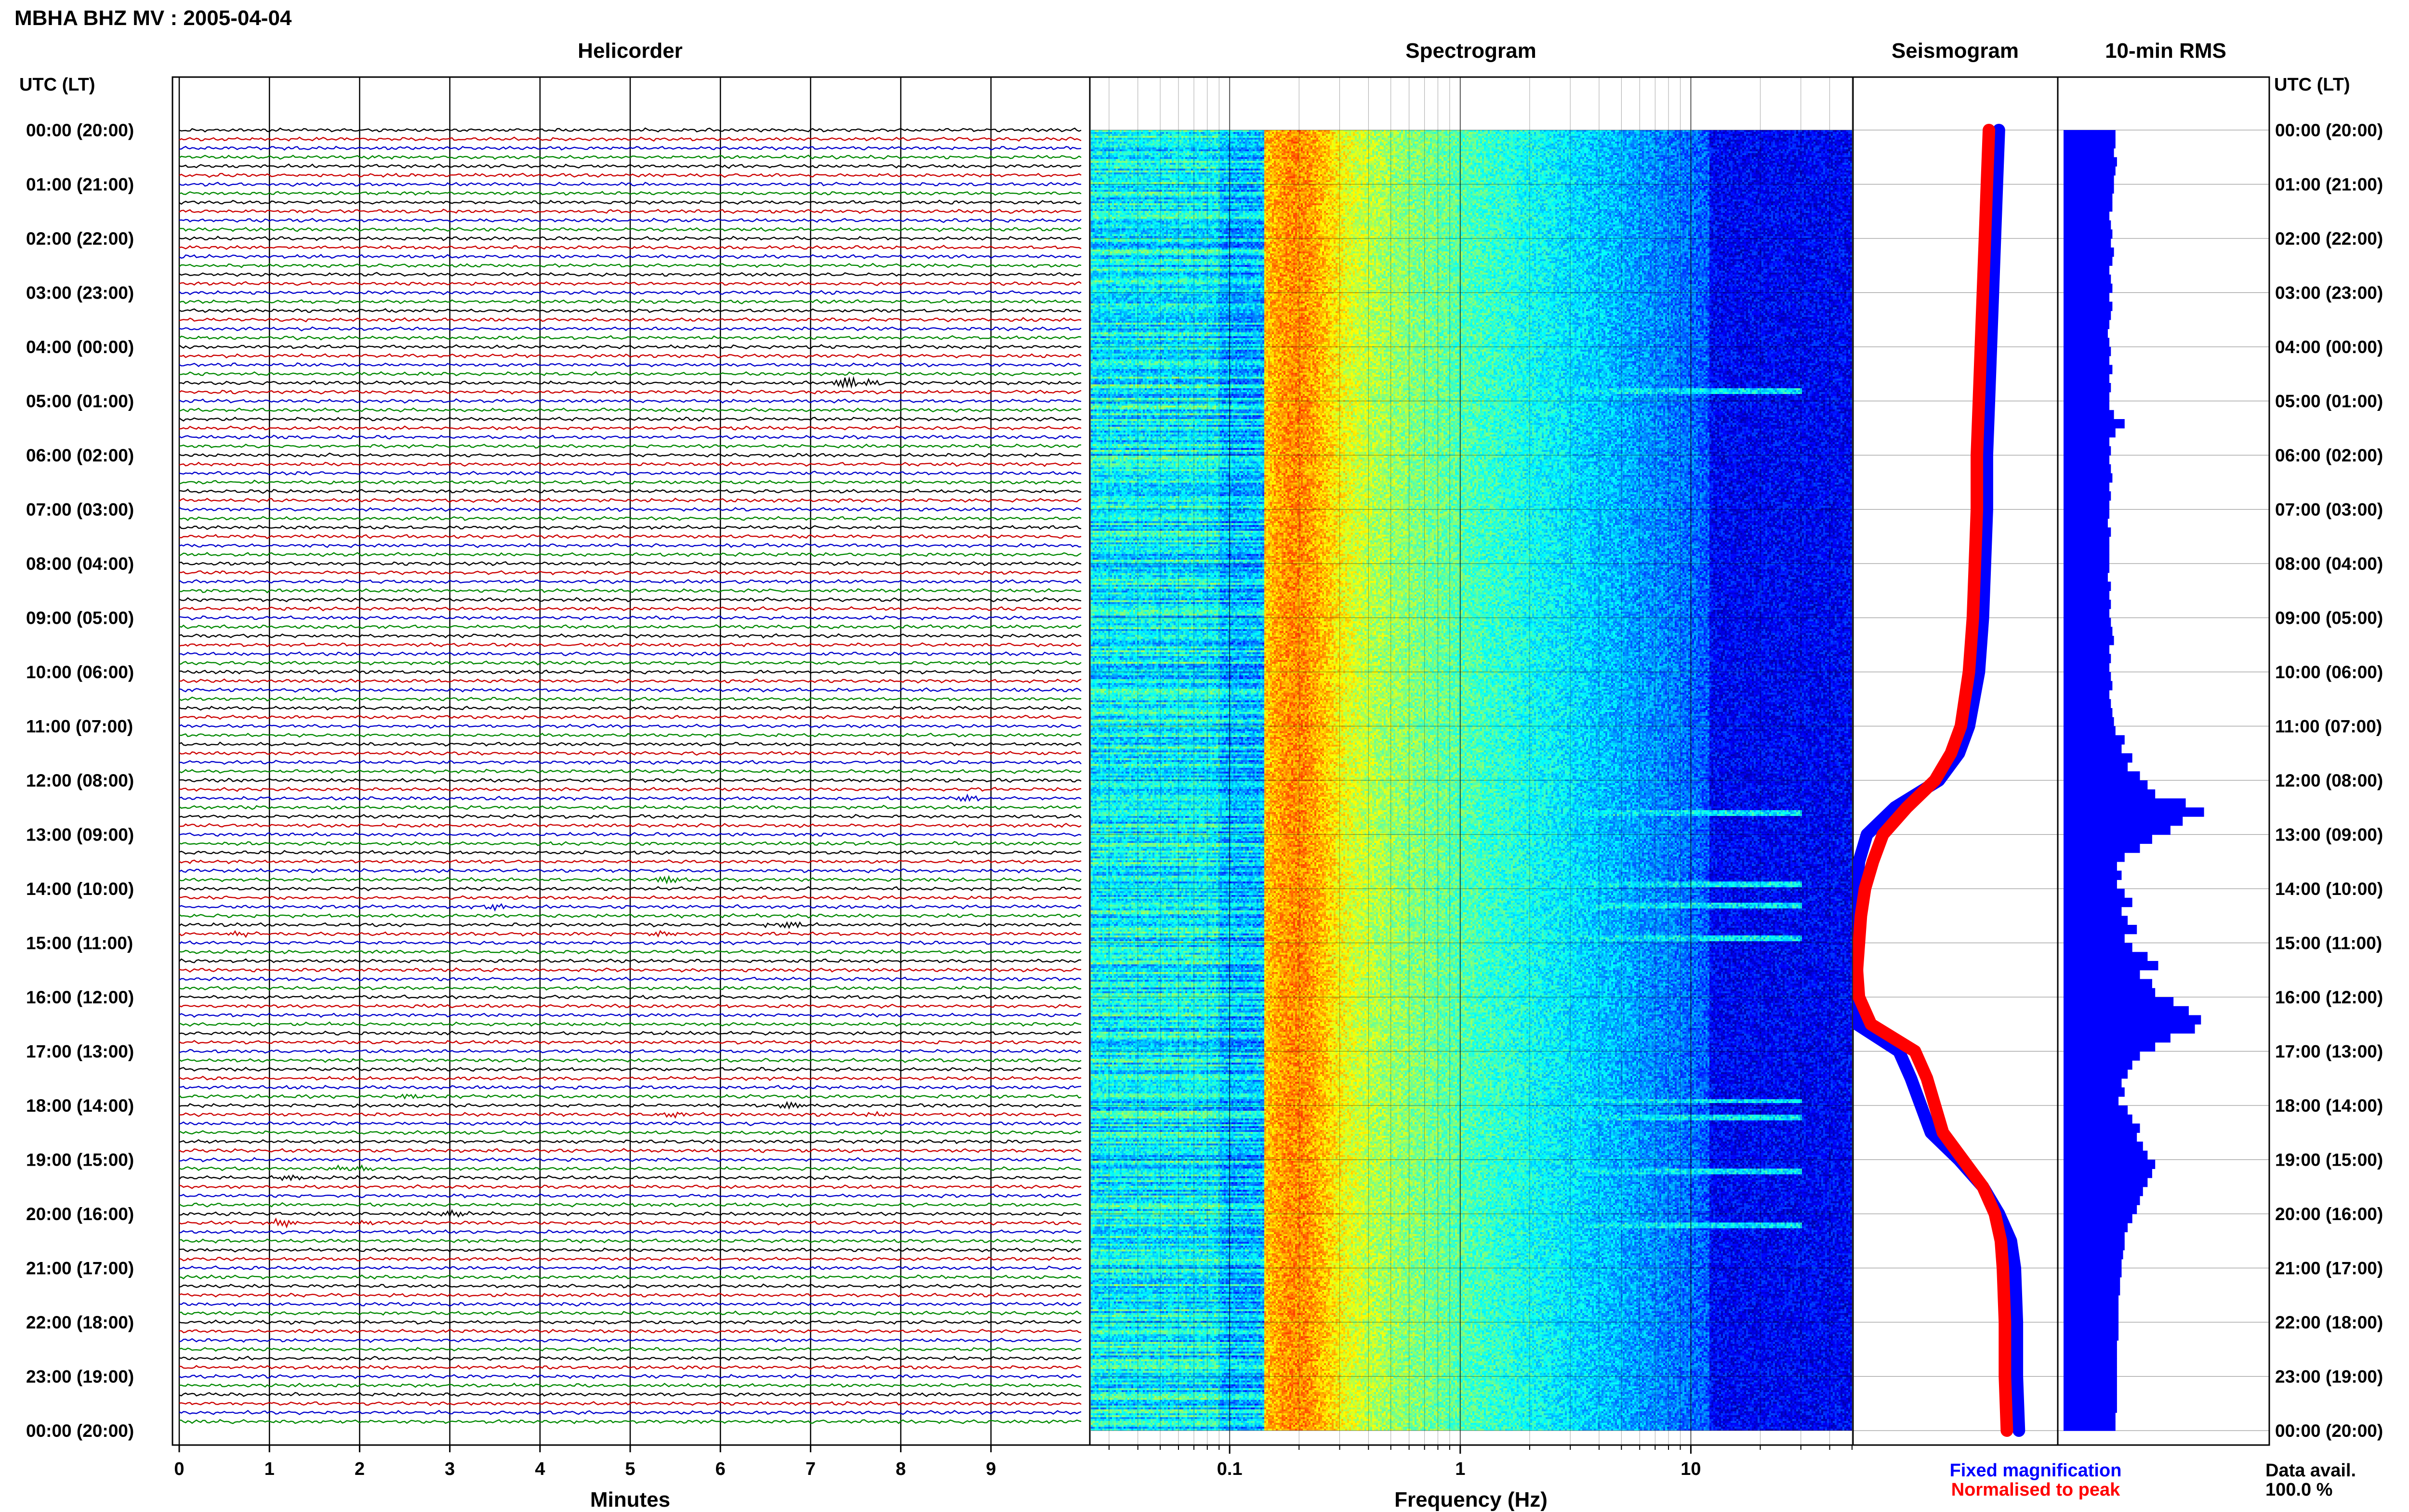  Describe the element at coordinates (80, 1052) in the screenshot. I see `time-label-left: 17:00 (13:00)` at that location.